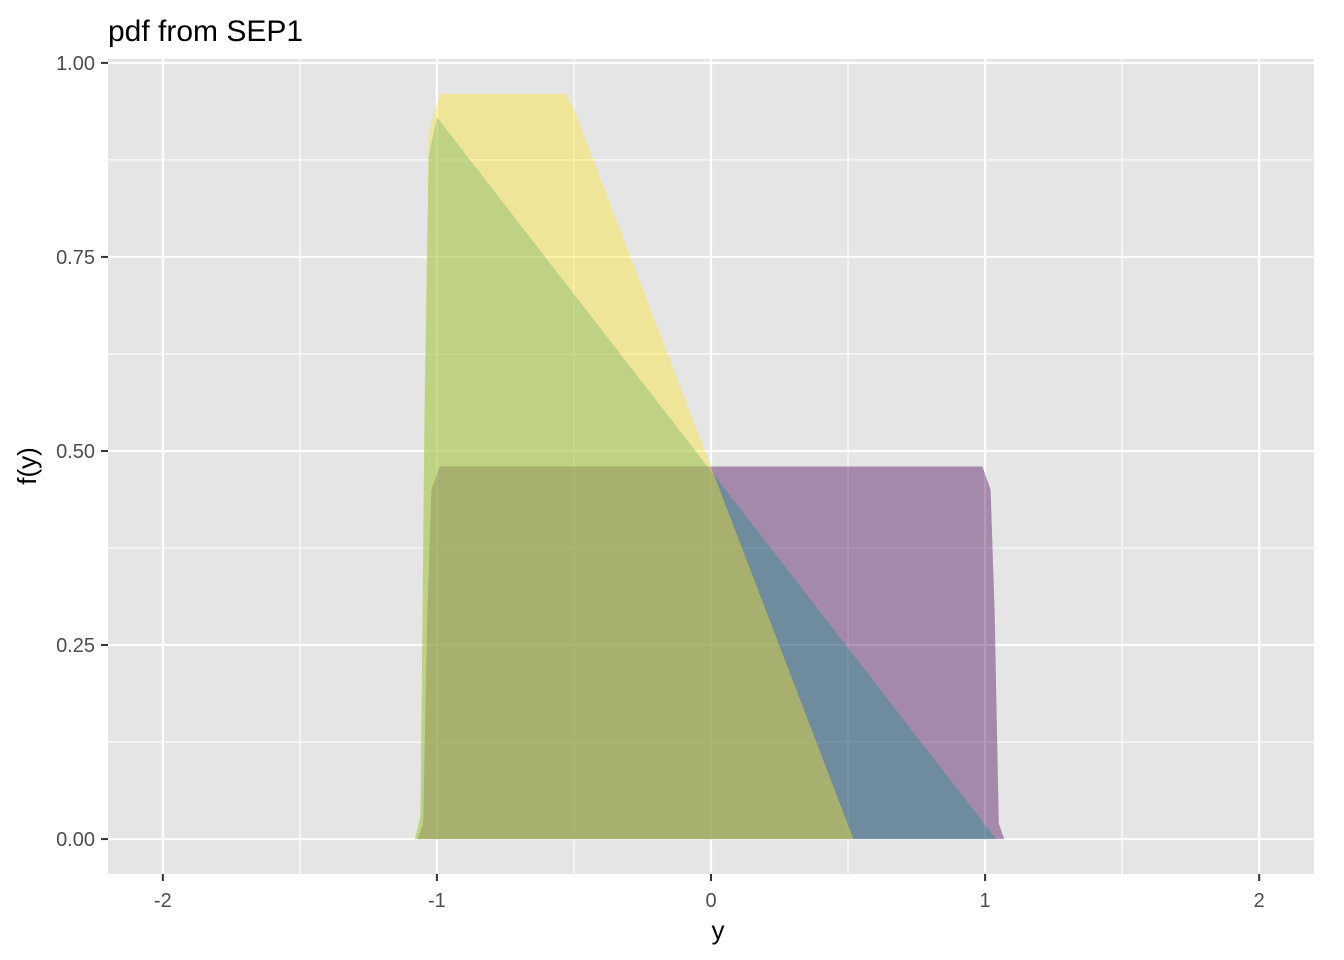  Describe the element at coordinates (710, 901) in the screenshot. I see `x-tick-label: 0` at that location.